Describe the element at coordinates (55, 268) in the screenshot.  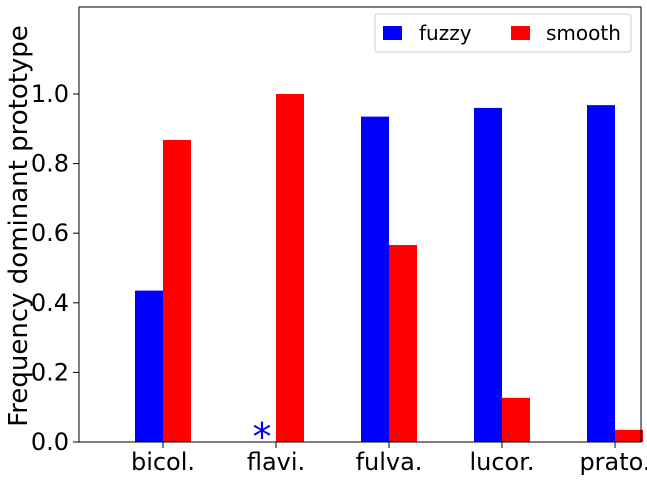
I see `y-axis: 0.0 0.2 0.4 0.6 0.8 1.0` at that location.